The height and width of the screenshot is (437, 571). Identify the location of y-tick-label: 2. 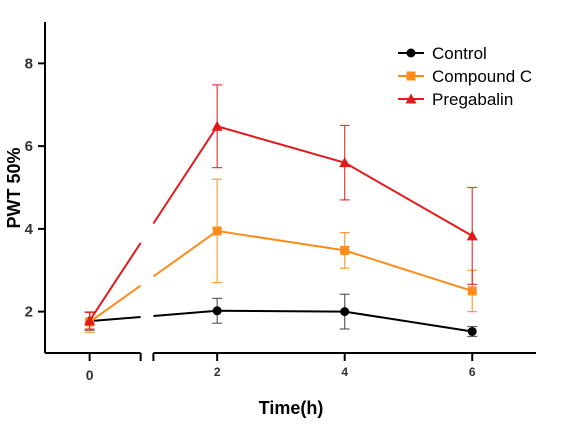
(29, 312).